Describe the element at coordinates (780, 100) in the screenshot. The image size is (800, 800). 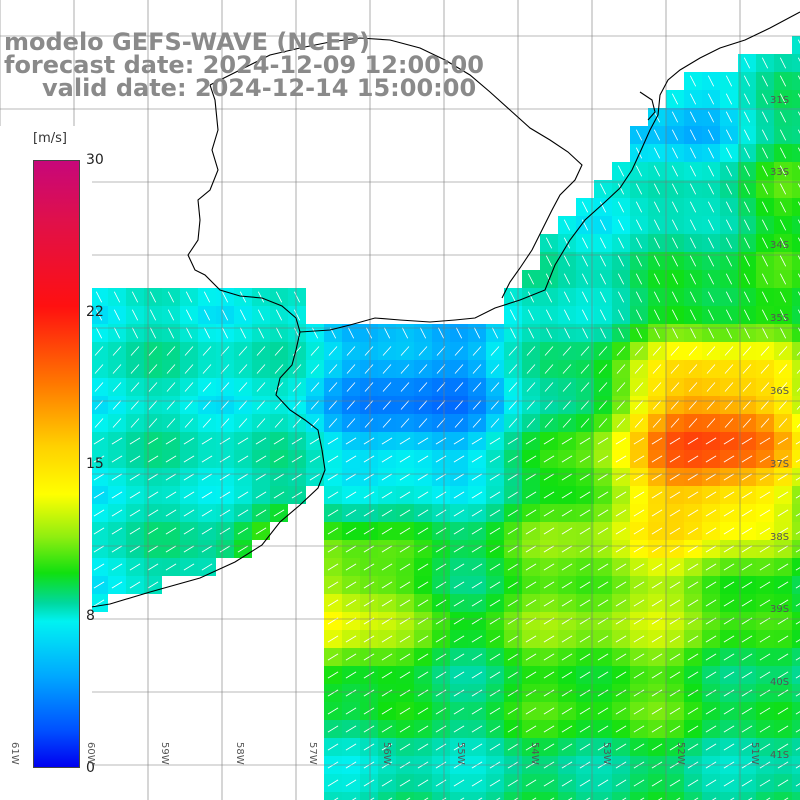
I see `lat-label: 31S` at that location.